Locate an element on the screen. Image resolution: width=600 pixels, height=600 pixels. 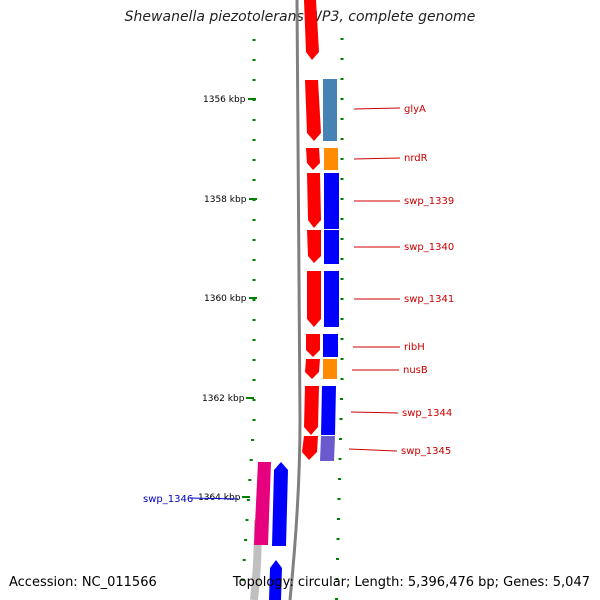
gene-label-swp_1345: swp_1345 is located at coordinates (426, 451).